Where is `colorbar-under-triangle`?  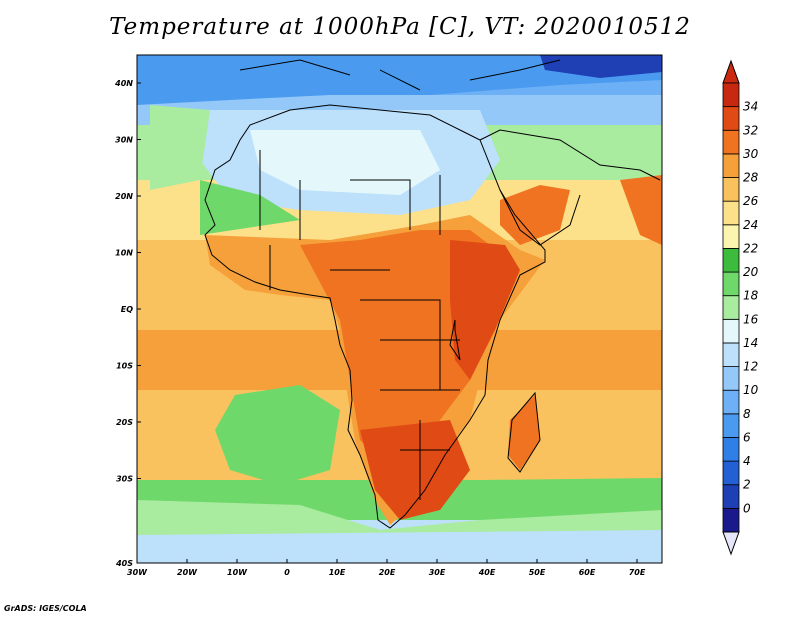
colorbar-under-triangle is located at coordinates (731, 543).